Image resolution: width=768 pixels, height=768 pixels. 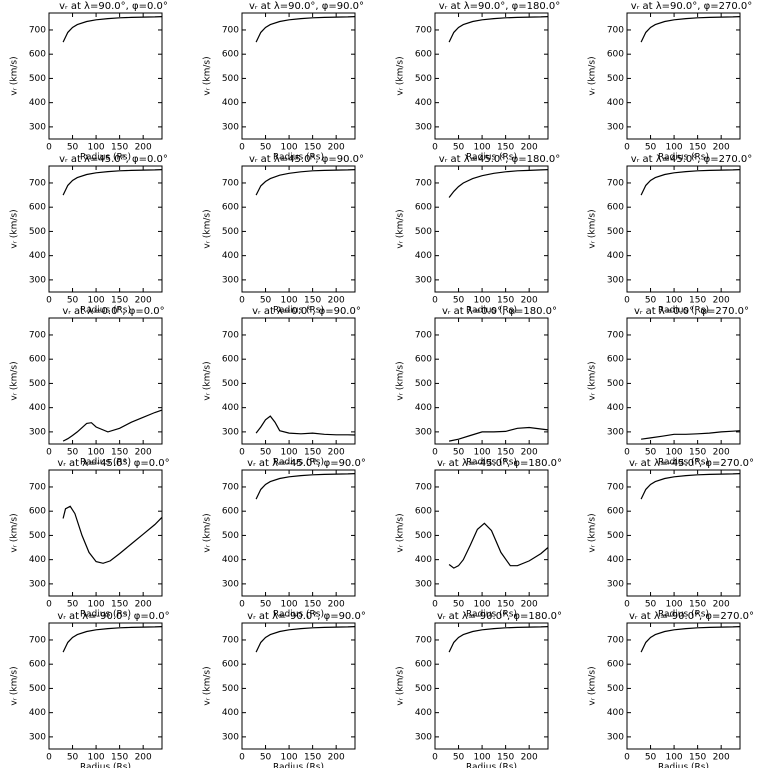 I want to click on chart-title: vᵣ at λ=45.0°, φ=180.0°, so click(x=499, y=159).